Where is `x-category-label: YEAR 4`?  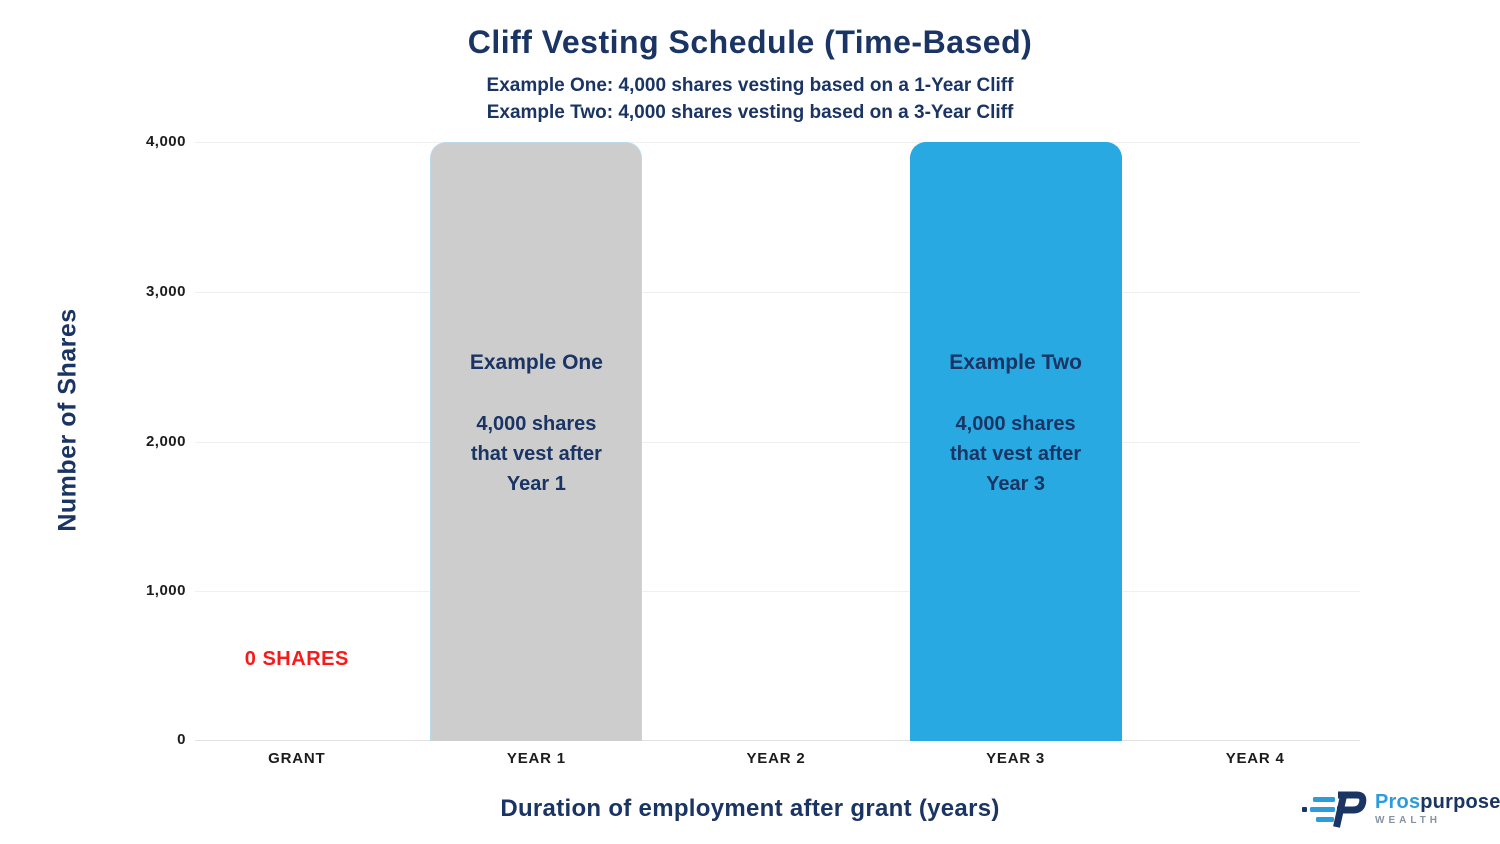
x-category-label: YEAR 4 is located at coordinates (1255, 758).